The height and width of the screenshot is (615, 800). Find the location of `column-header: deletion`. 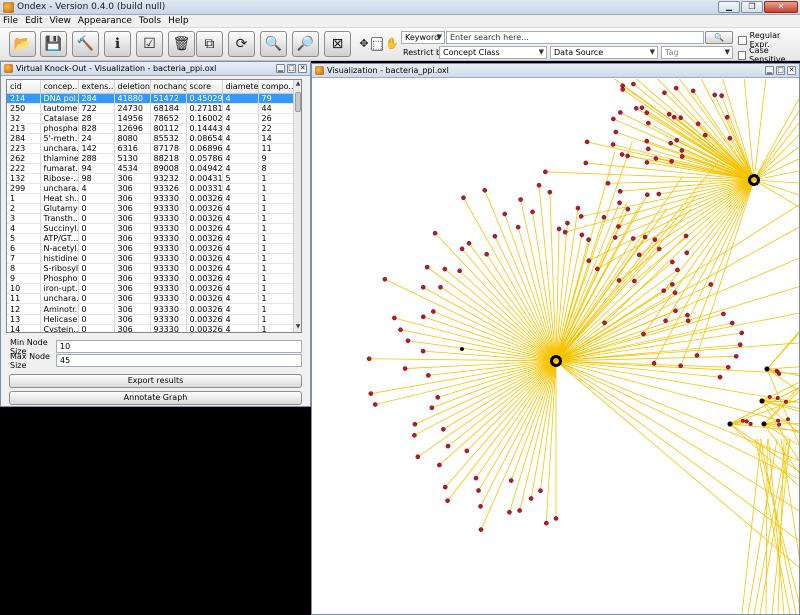

column-header: deletion is located at coordinates (132, 87).